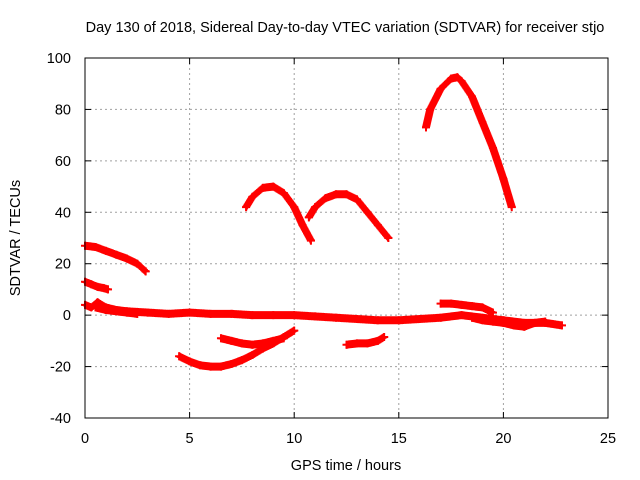 The width and height of the screenshot is (640, 480). What do you see at coordinates (399, 439) in the screenshot?
I see `x-tick-label: 15` at bounding box center [399, 439].